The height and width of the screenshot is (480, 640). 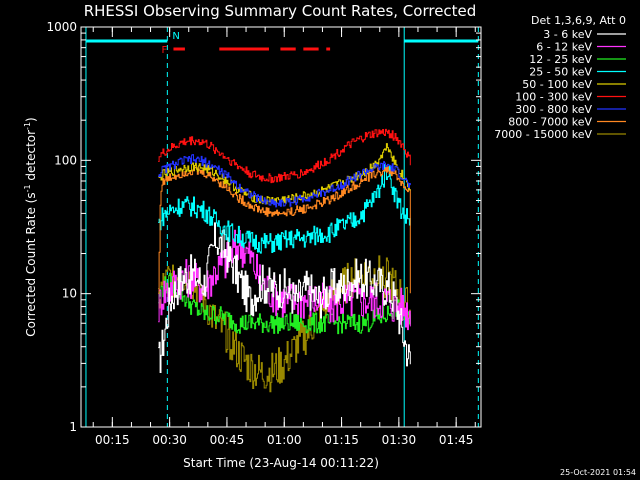 What do you see at coordinates (281, 463) in the screenshot?
I see `x-axis-label: Start Time (23-Aug-14 00:11:22)` at bounding box center [281, 463].